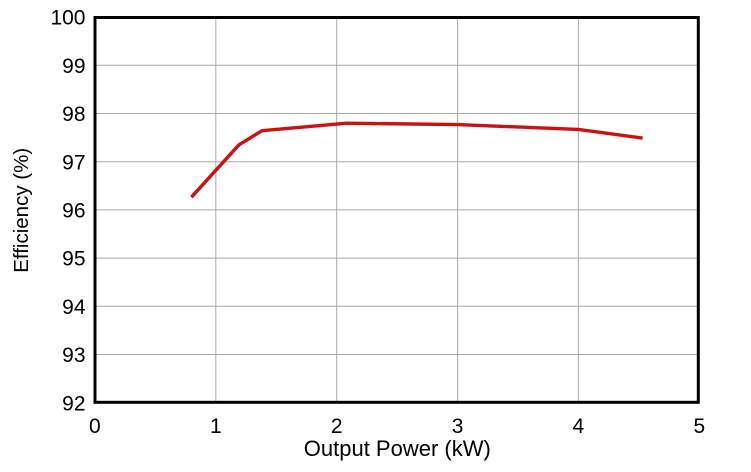 This screenshot has height=472, width=751. Describe the element at coordinates (397, 448) in the screenshot. I see `svg-text: Output Power (kW)` at that location.